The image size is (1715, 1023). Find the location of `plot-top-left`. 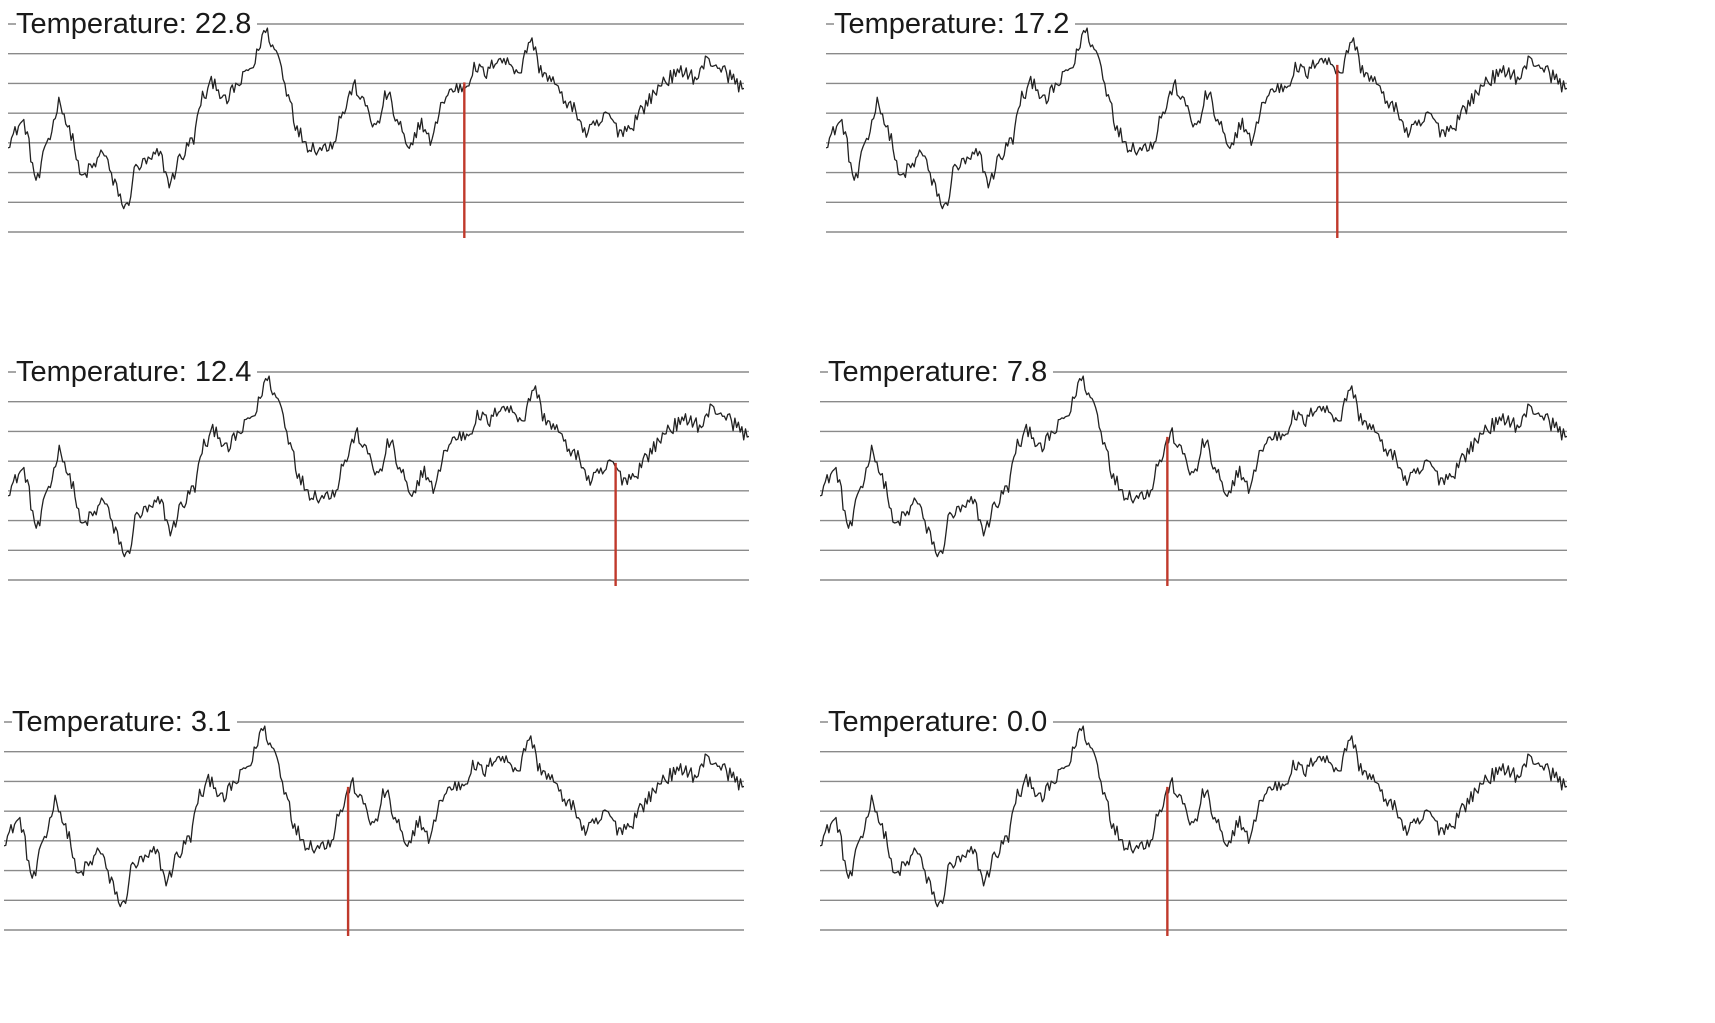

plot-top-left is located at coordinates (376, 130).